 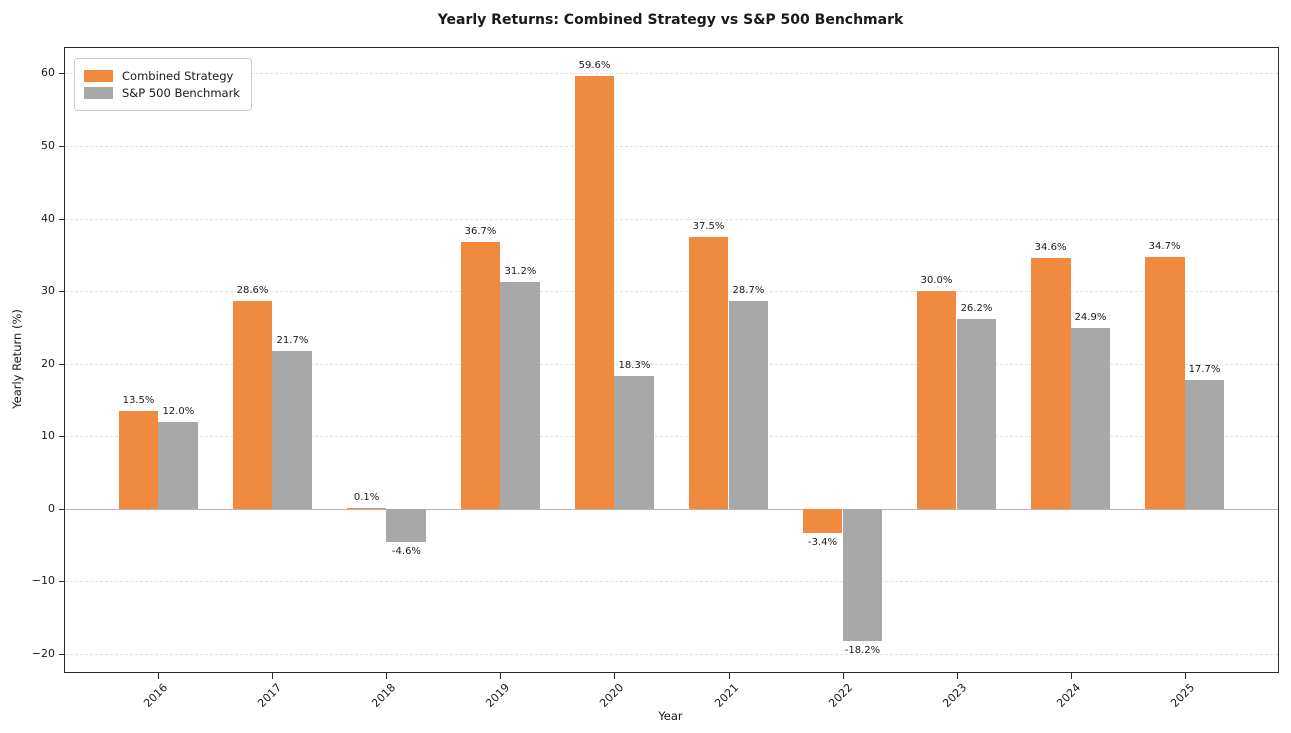 I want to click on bar-value-label: 12.0%, so click(x=178, y=411).